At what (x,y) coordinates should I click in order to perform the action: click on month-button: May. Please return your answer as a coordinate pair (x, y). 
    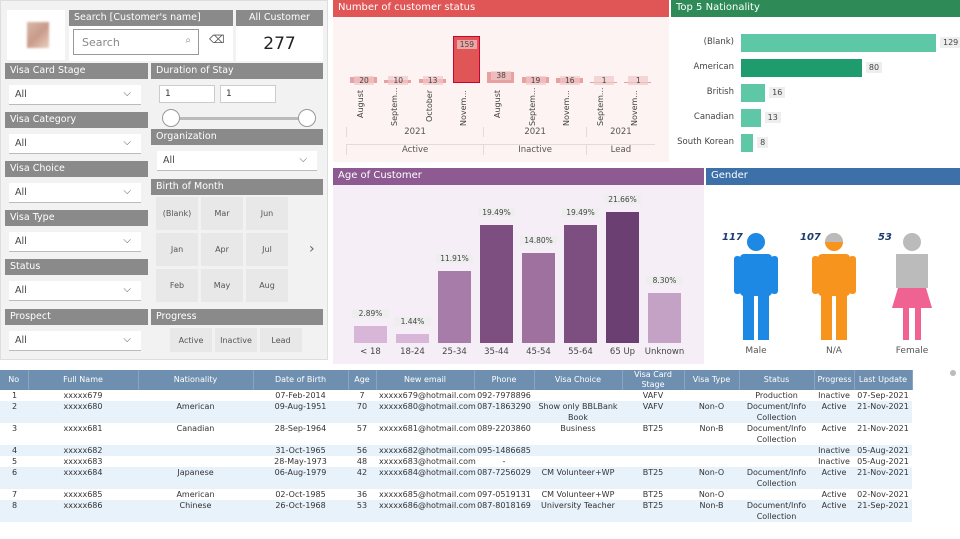
    Looking at the image, I should click on (222, 285).